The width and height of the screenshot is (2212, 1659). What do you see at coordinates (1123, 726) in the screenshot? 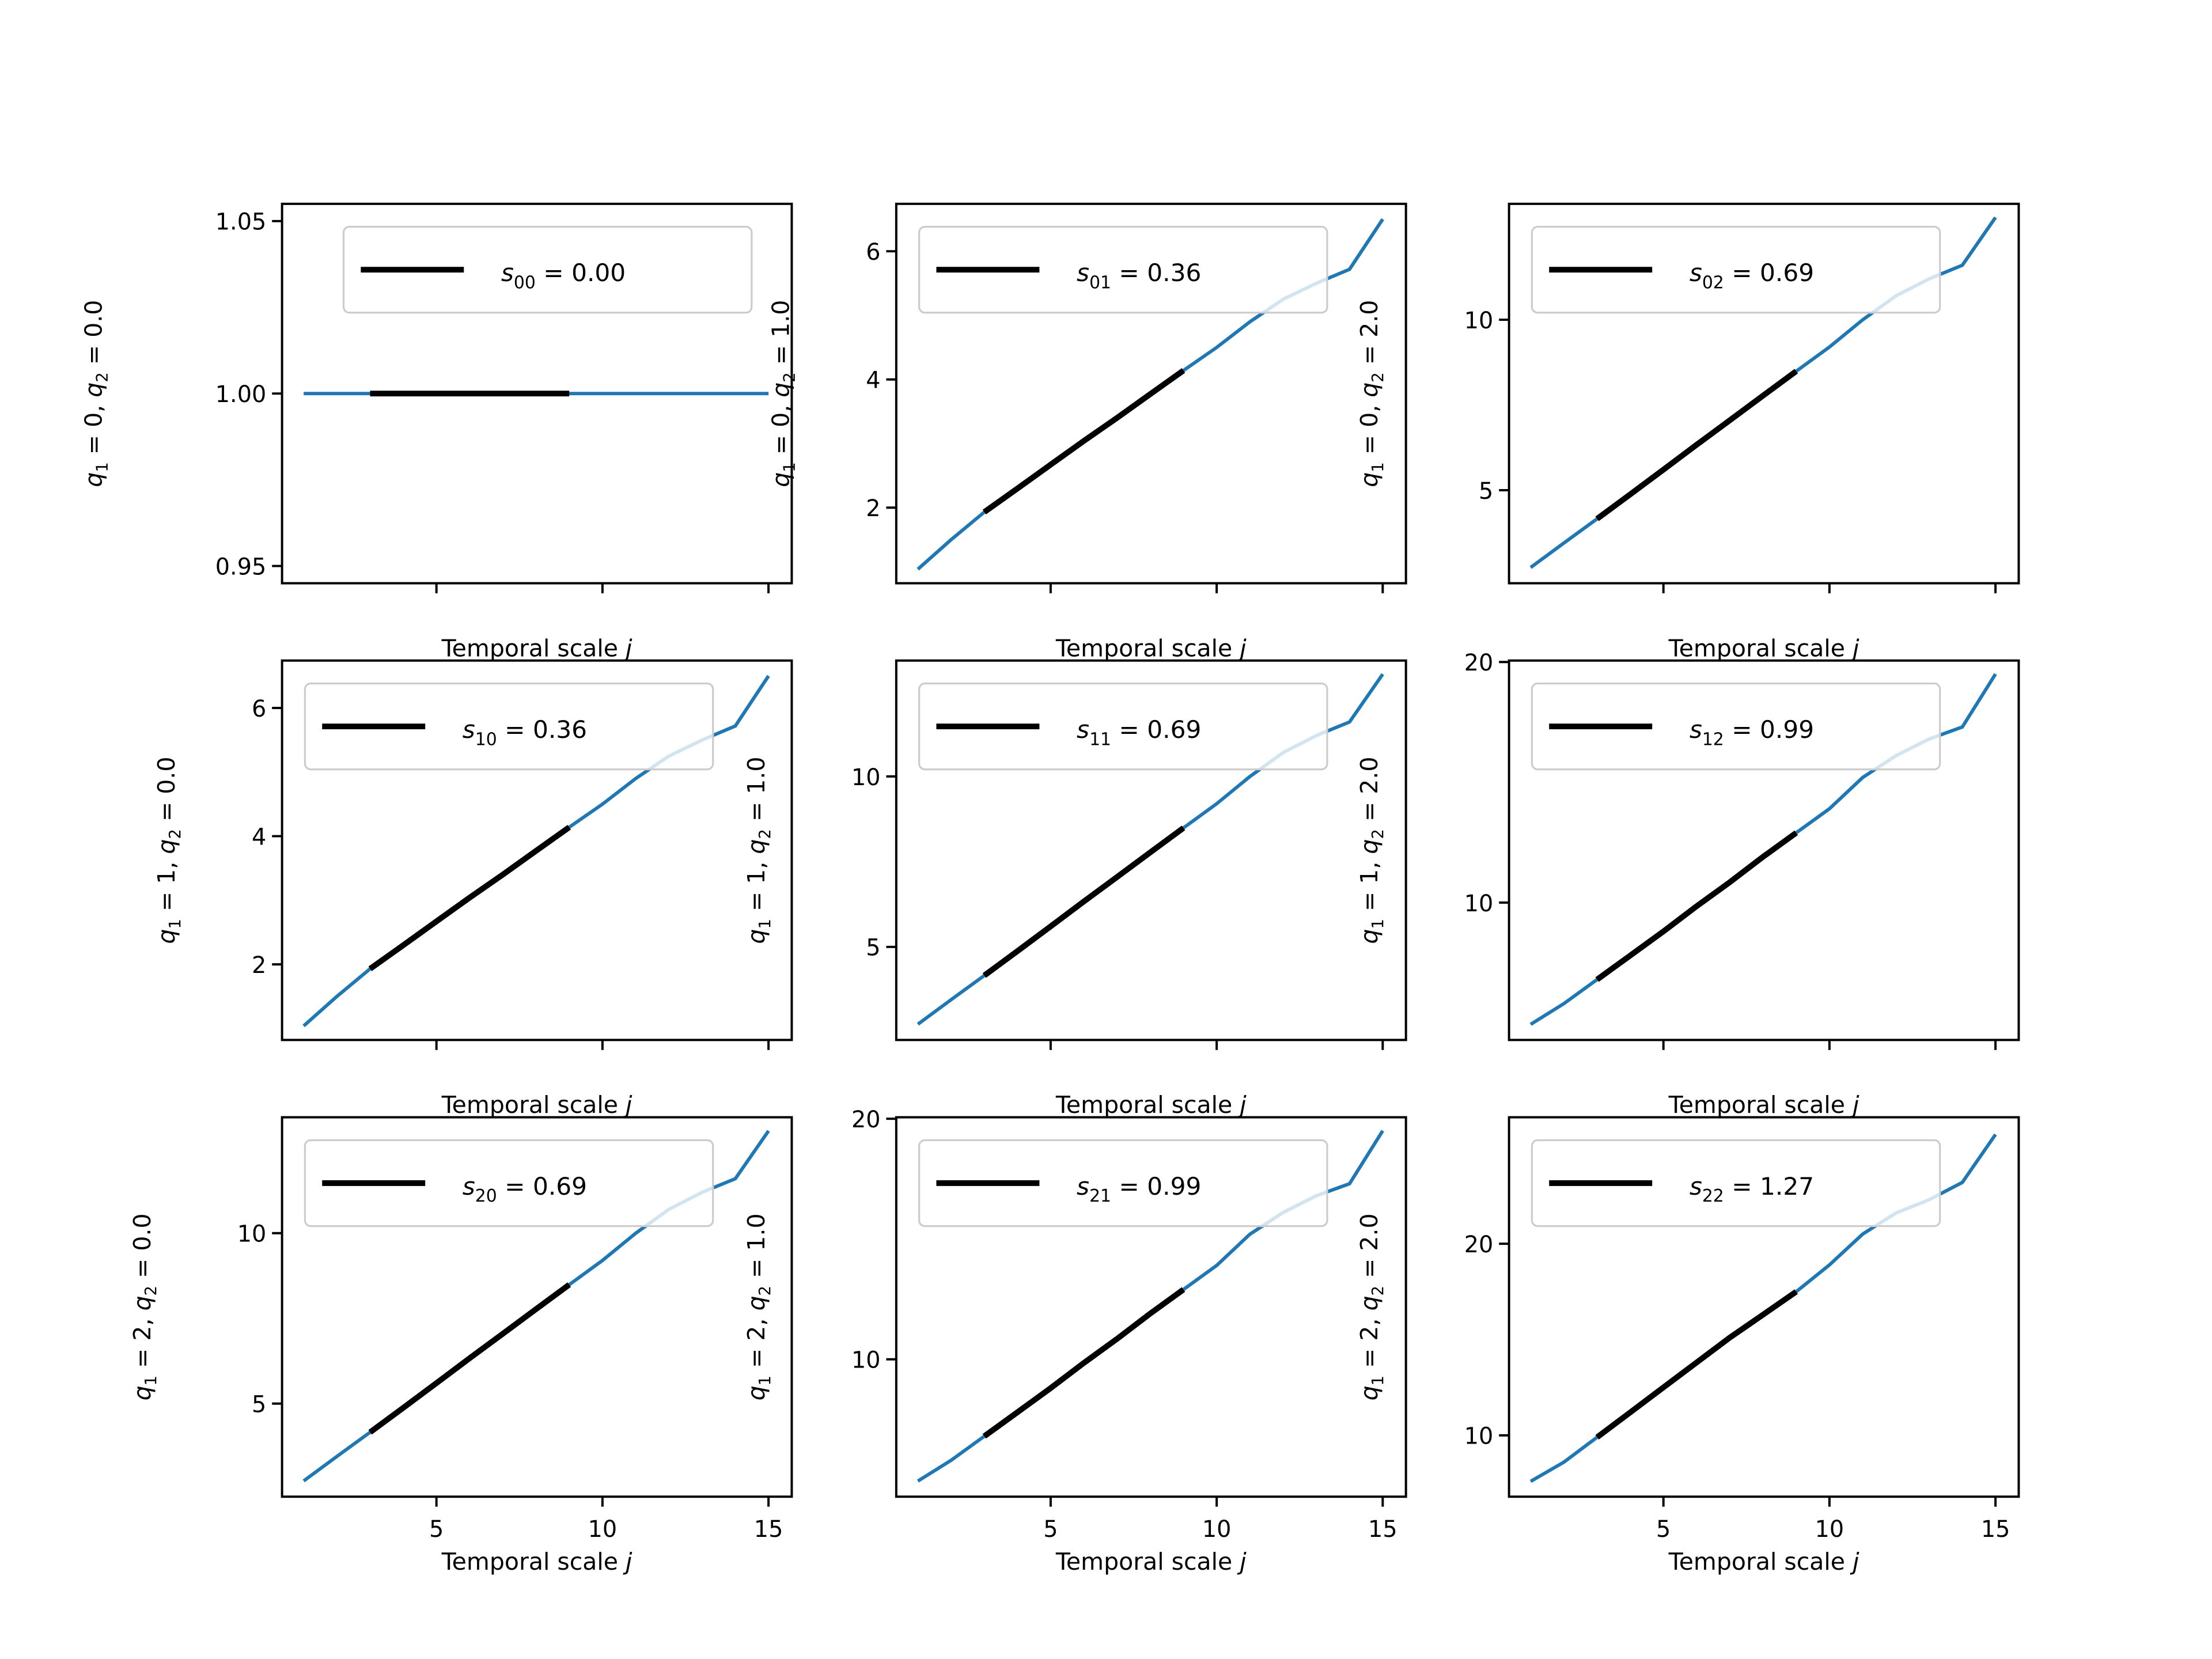
I see `legend: s11 = 0.69` at bounding box center [1123, 726].